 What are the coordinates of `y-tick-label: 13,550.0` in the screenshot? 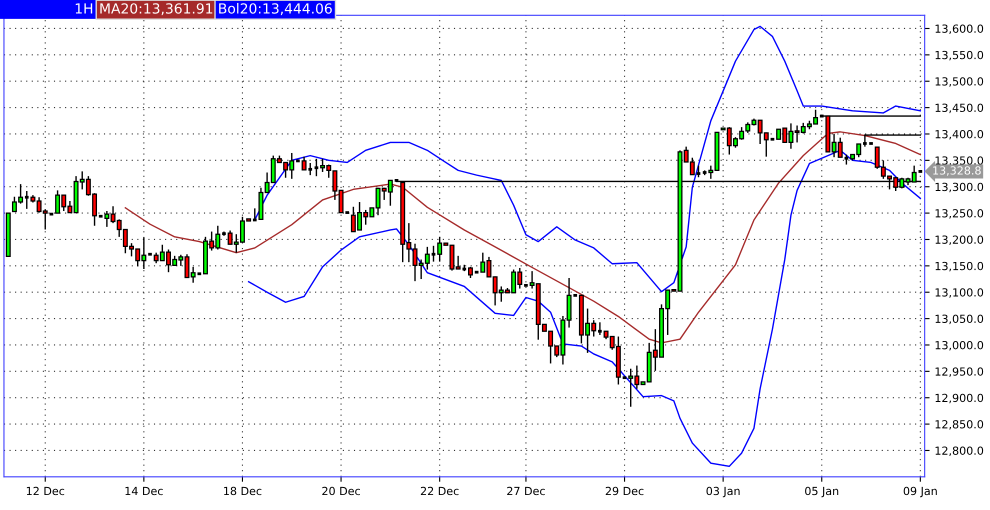 It's located at (960, 55).